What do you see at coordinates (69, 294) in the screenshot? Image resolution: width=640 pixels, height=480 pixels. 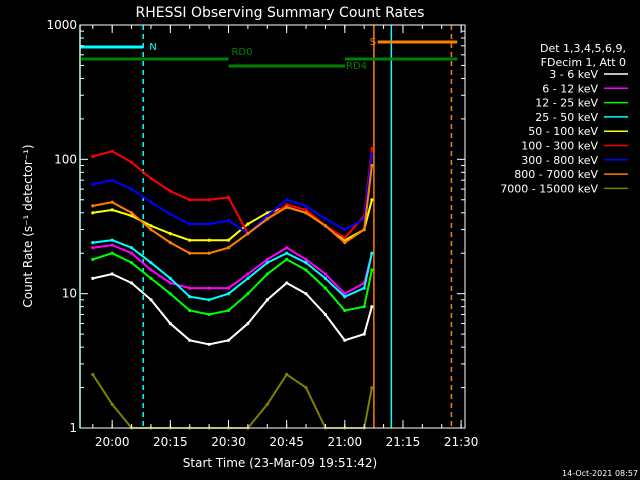 I see `y-tick-label: 10` at bounding box center [69, 294].